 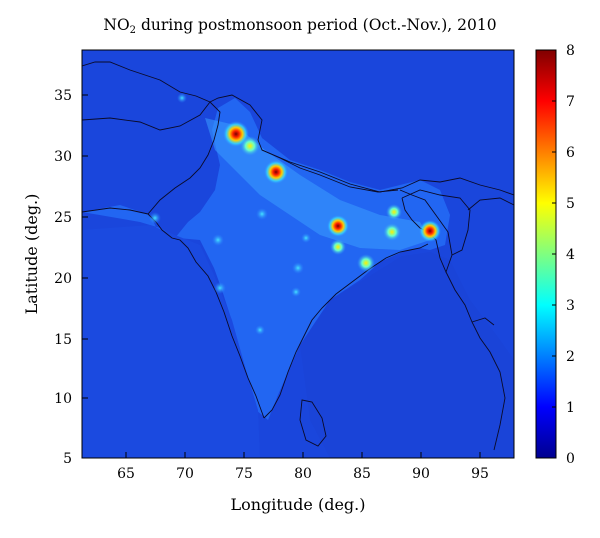 What do you see at coordinates (63, 340) in the screenshot?
I see `y-tick-label: 15` at bounding box center [63, 340].